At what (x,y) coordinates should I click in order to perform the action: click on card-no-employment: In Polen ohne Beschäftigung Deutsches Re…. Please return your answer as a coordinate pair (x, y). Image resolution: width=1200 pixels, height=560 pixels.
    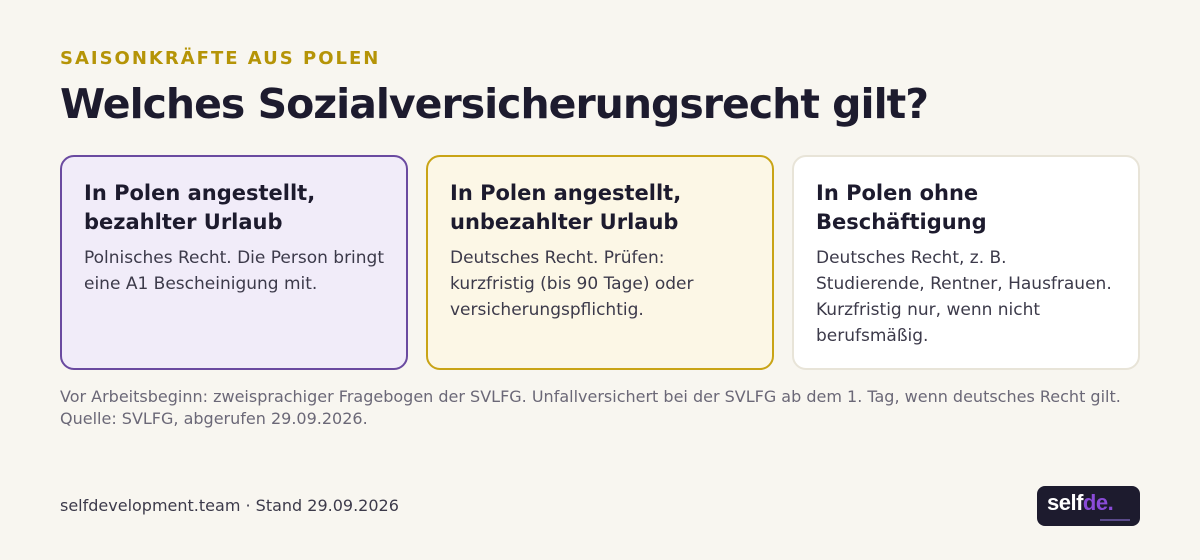
    Looking at the image, I should click on (966, 262).